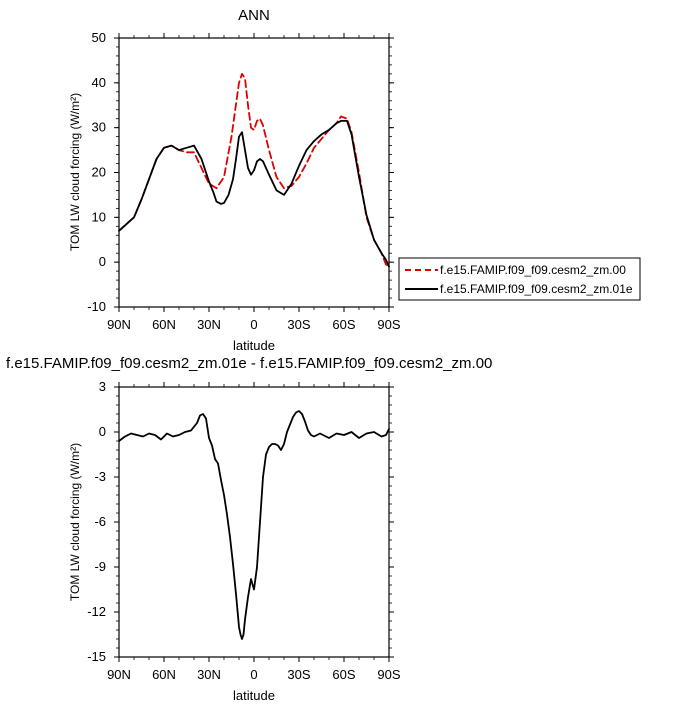 Image resolution: width=689 pixels, height=708 pixels. Describe the element at coordinates (254, 345) in the screenshot. I see `x-axis-label: latitude` at that location.